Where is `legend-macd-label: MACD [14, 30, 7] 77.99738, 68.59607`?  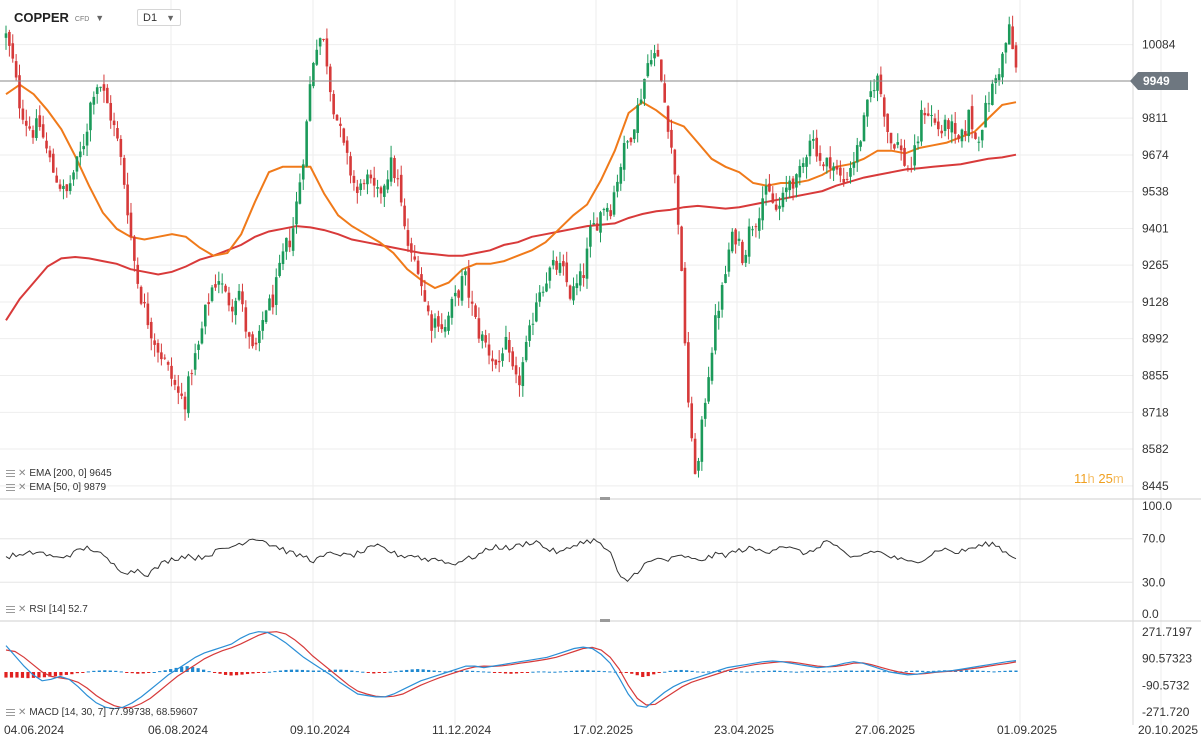 legend-macd-label: MACD [14, 30, 7] 77.99738, 68.59607 is located at coordinates (113, 712).